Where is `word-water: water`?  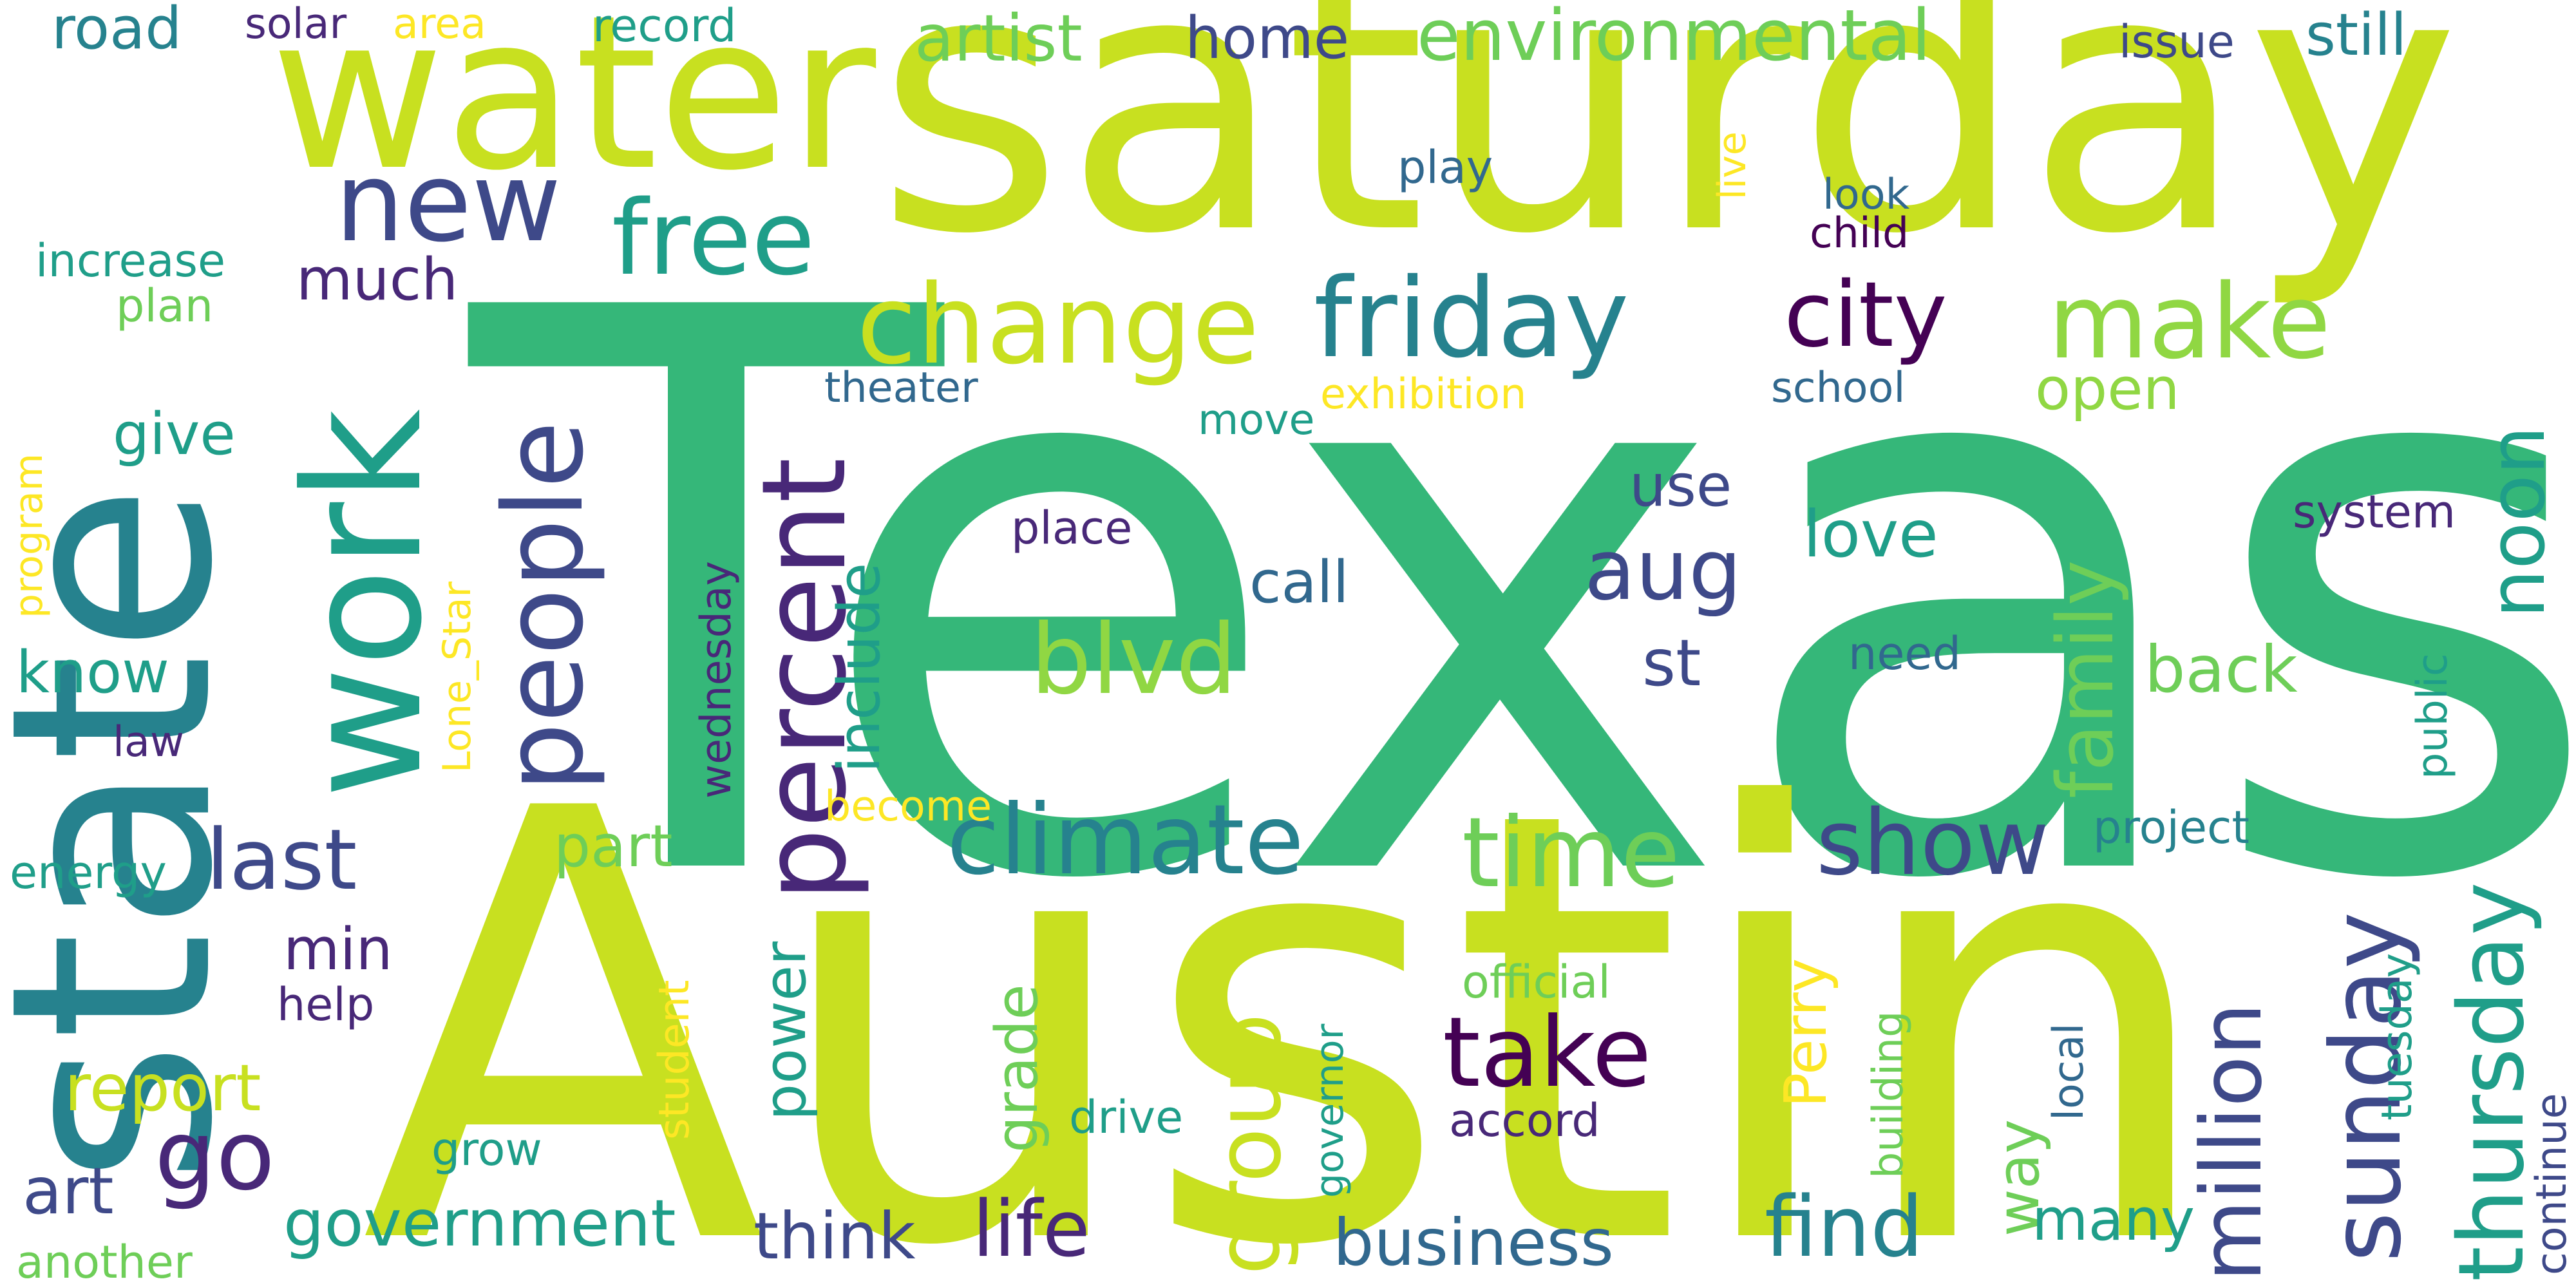
word-water: water is located at coordinates (573, 108).